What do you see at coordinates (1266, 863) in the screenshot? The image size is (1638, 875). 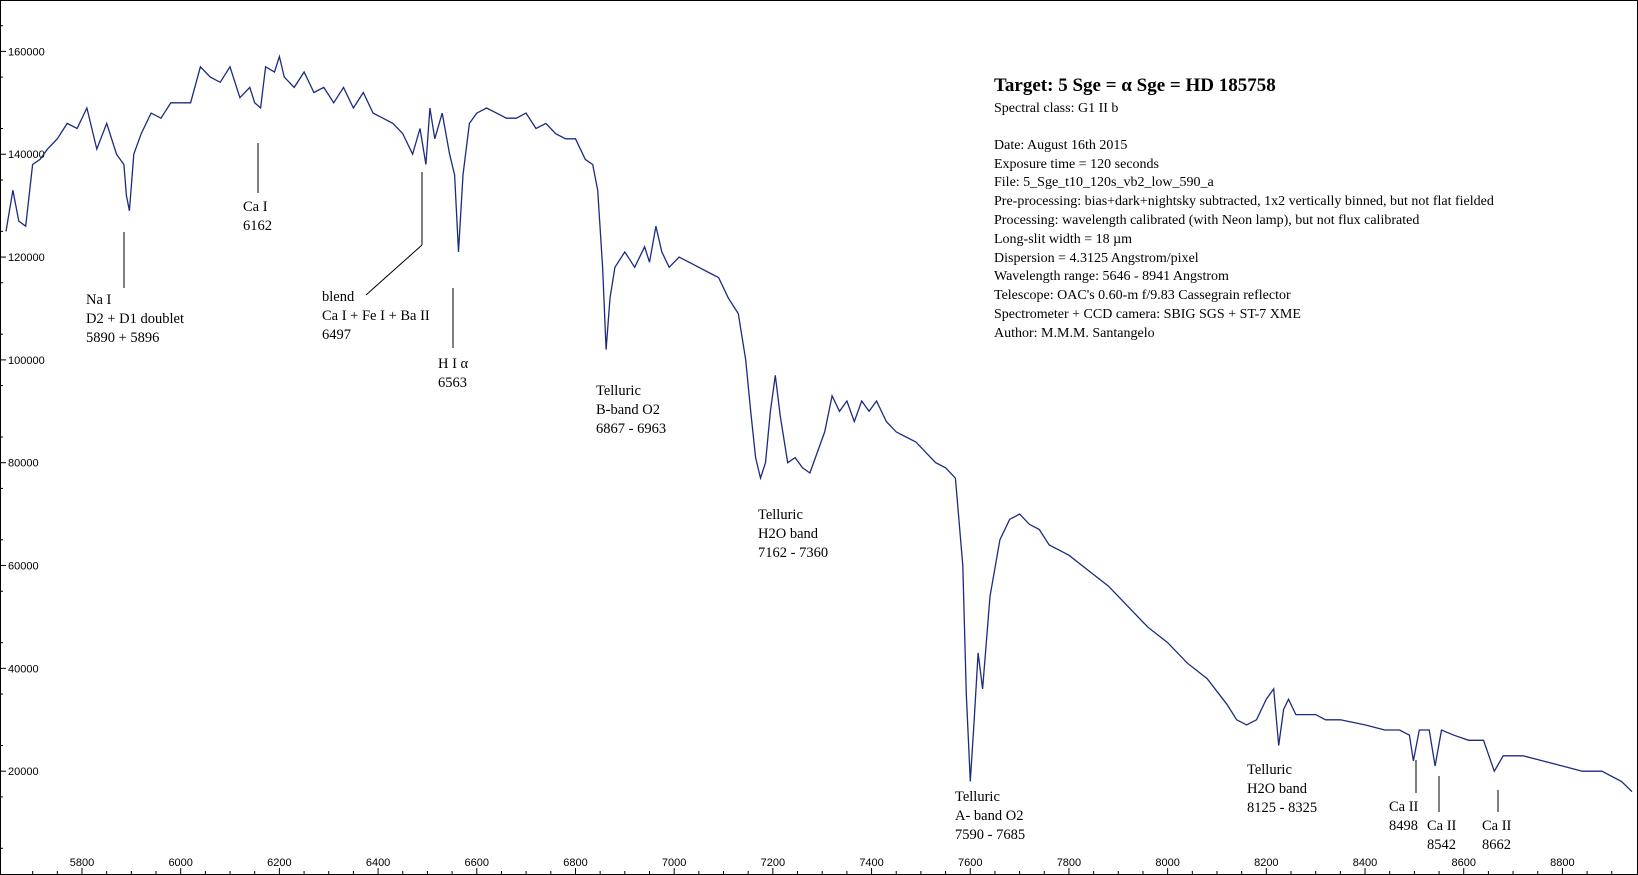 I see `x-tick-label: 8200` at bounding box center [1266, 863].